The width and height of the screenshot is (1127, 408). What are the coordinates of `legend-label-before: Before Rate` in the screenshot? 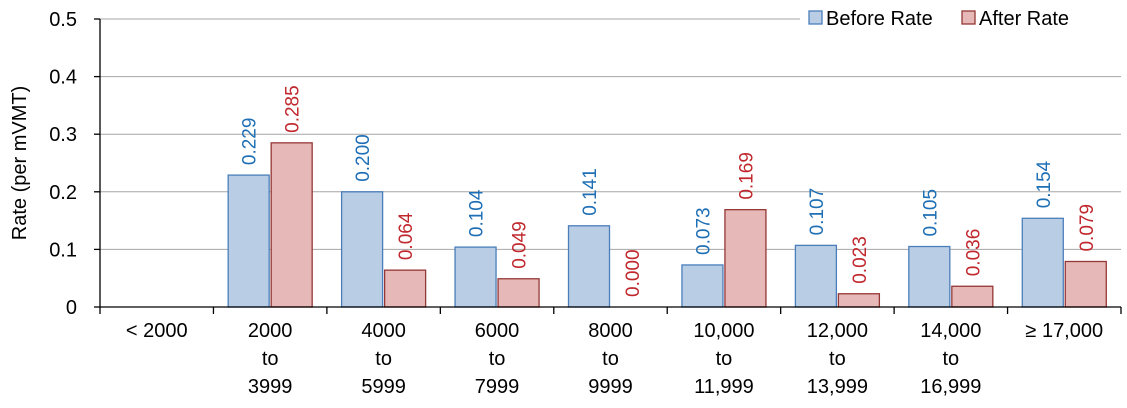 It's located at (879, 19).